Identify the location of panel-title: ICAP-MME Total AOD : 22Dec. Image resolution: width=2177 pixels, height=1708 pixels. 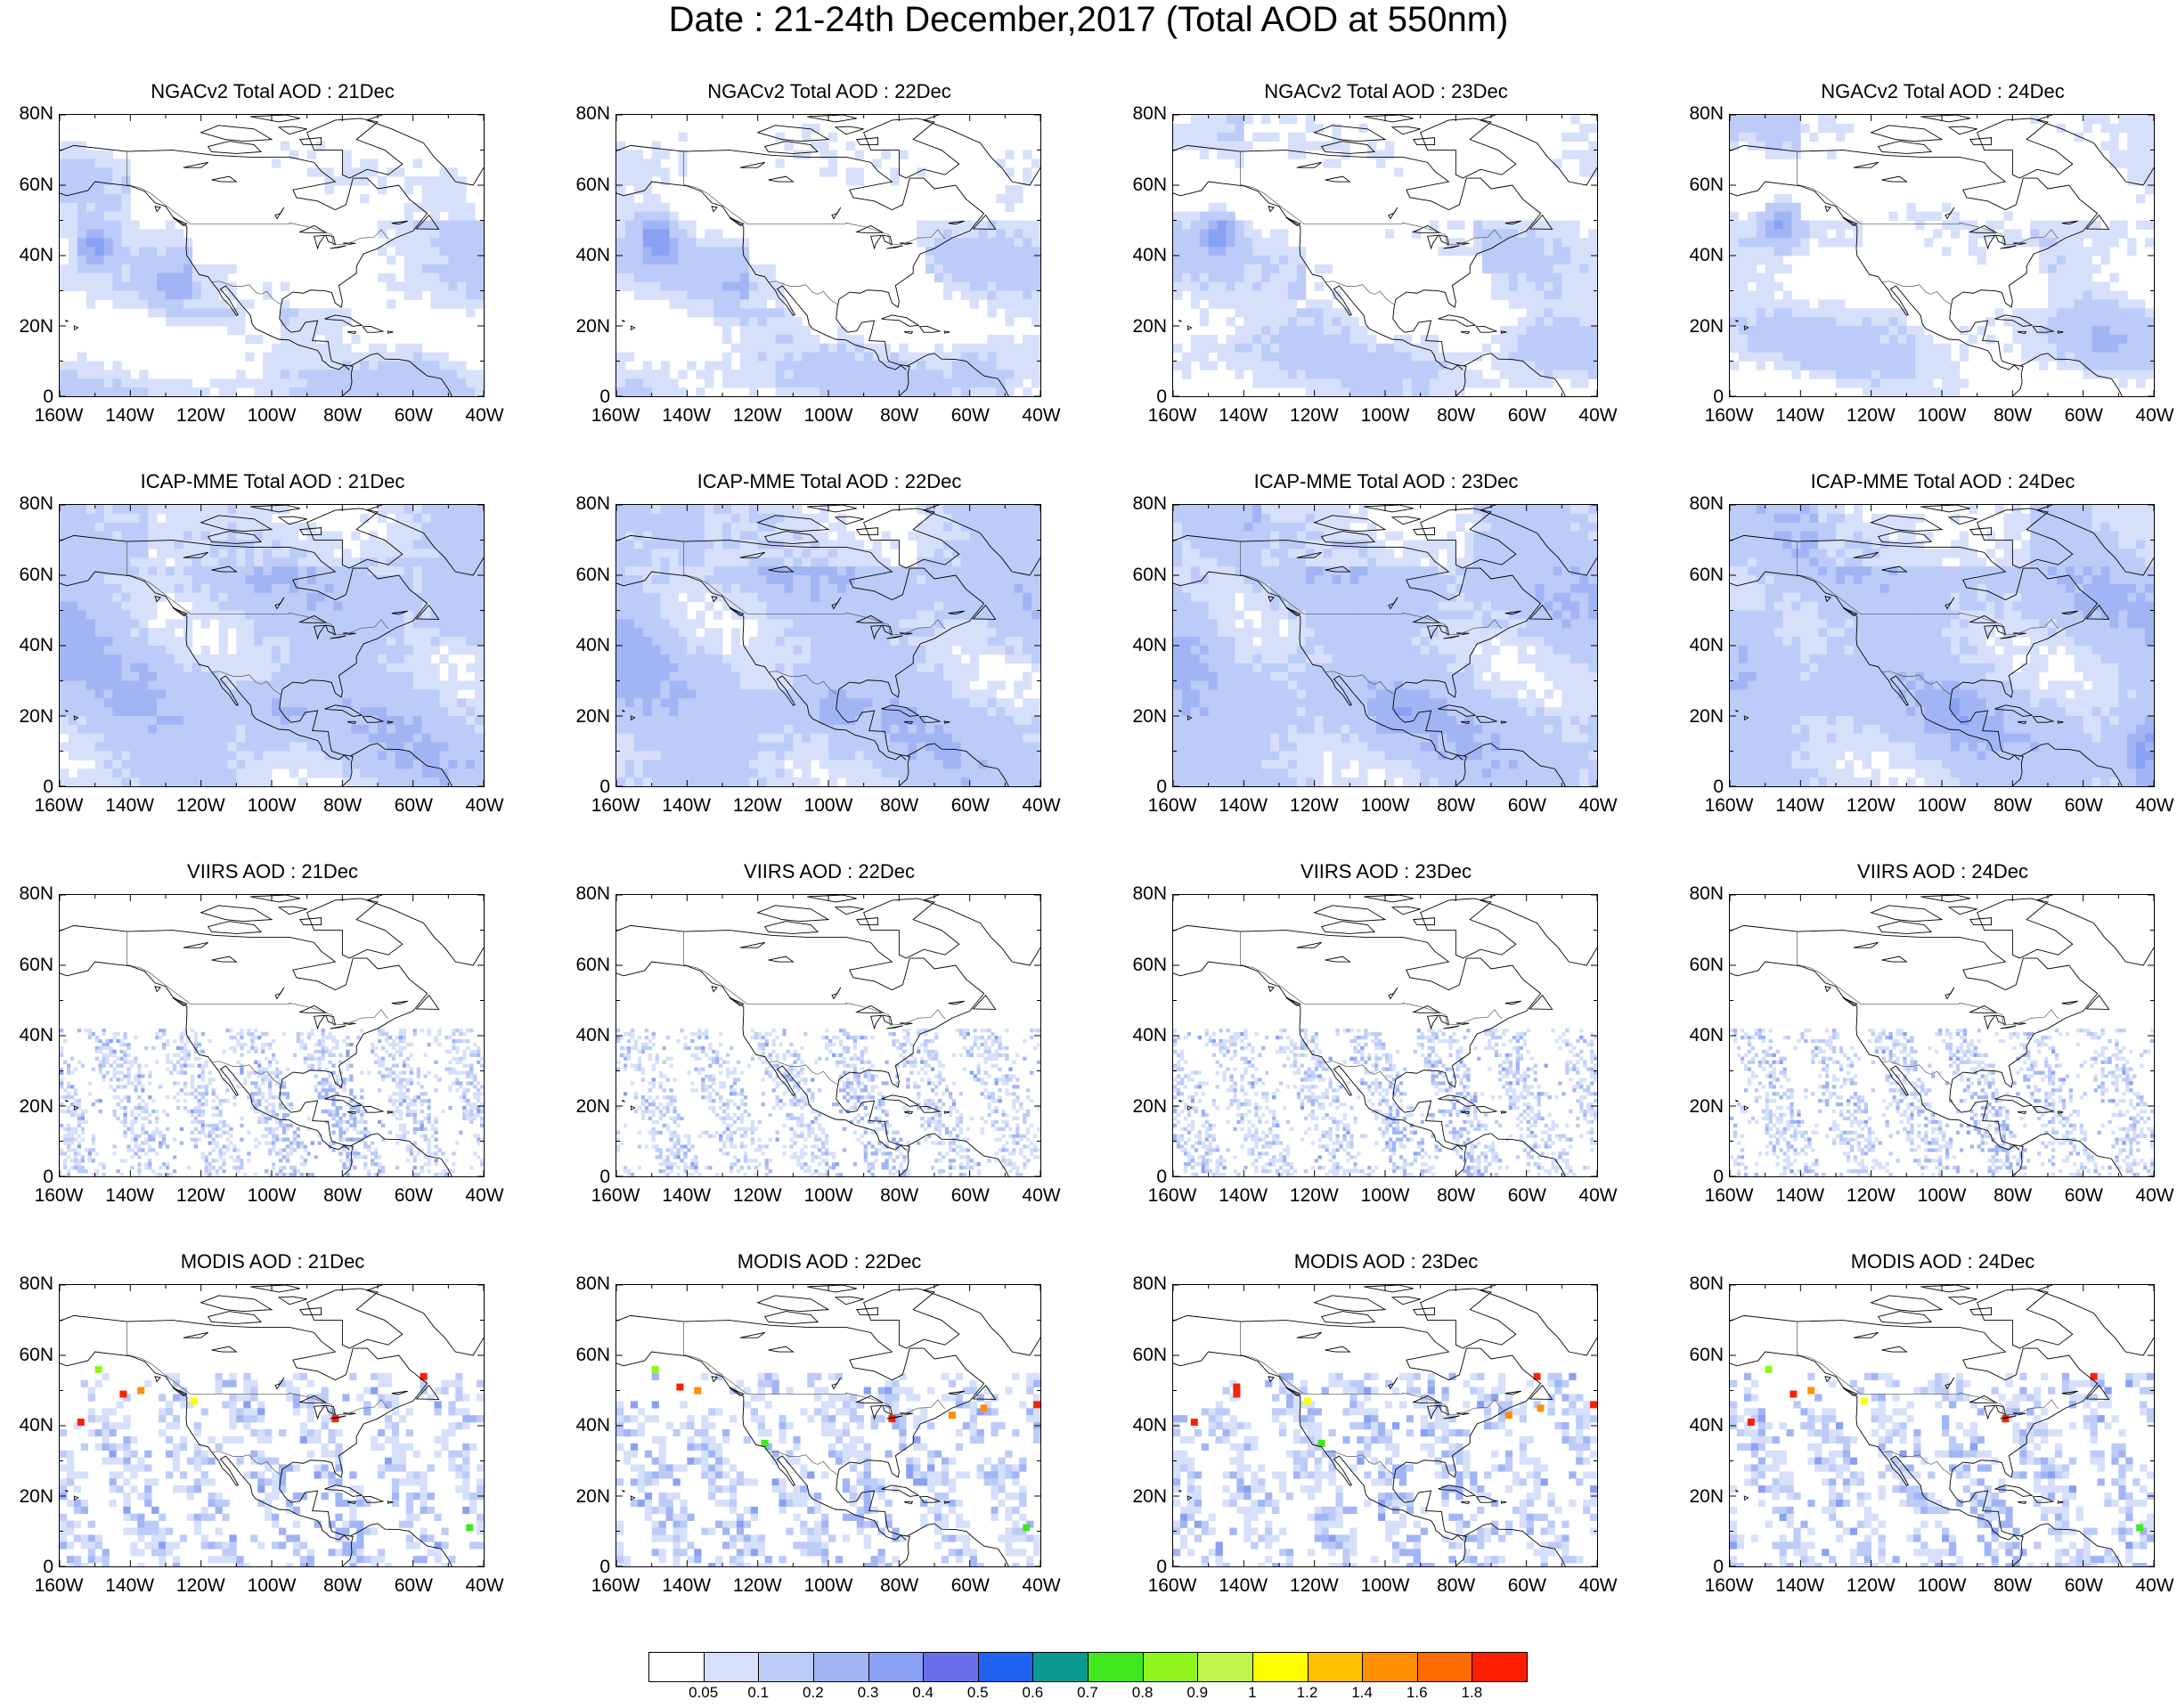
(829, 481).